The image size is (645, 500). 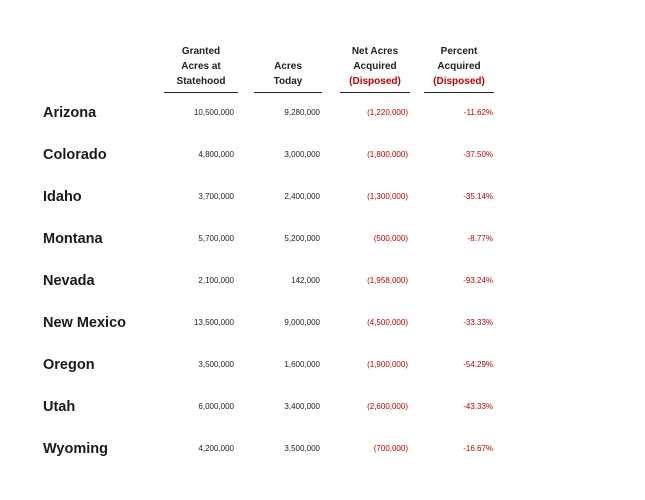 What do you see at coordinates (302, 364) in the screenshot?
I see `acres-today-cell: 1,600,000` at bounding box center [302, 364].